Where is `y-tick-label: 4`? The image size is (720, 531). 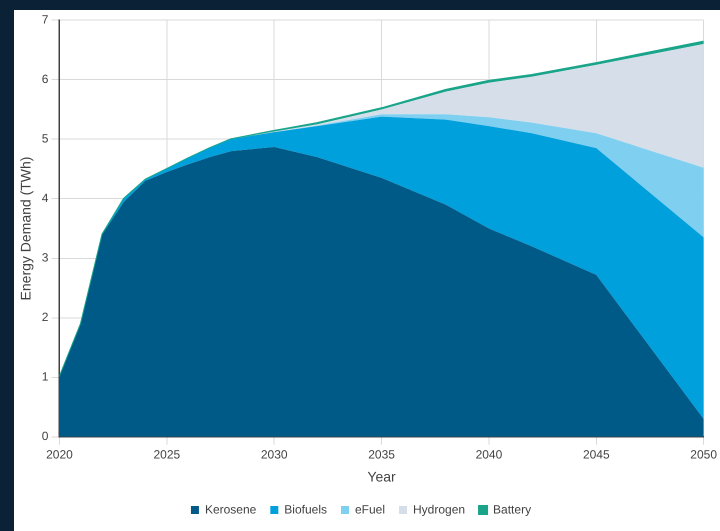 y-tick-label: 4 is located at coordinates (45, 198).